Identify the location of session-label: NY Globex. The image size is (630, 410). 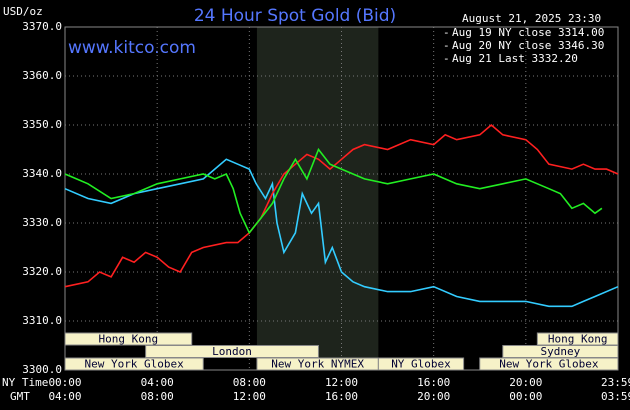
(421, 364).